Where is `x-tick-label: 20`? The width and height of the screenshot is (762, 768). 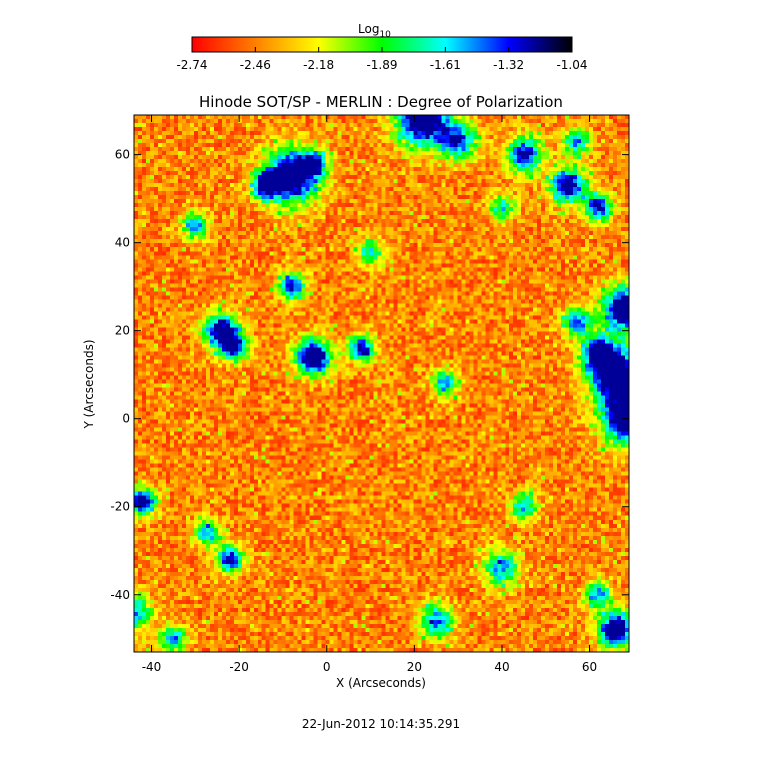 x-tick-label: 20 is located at coordinates (414, 667).